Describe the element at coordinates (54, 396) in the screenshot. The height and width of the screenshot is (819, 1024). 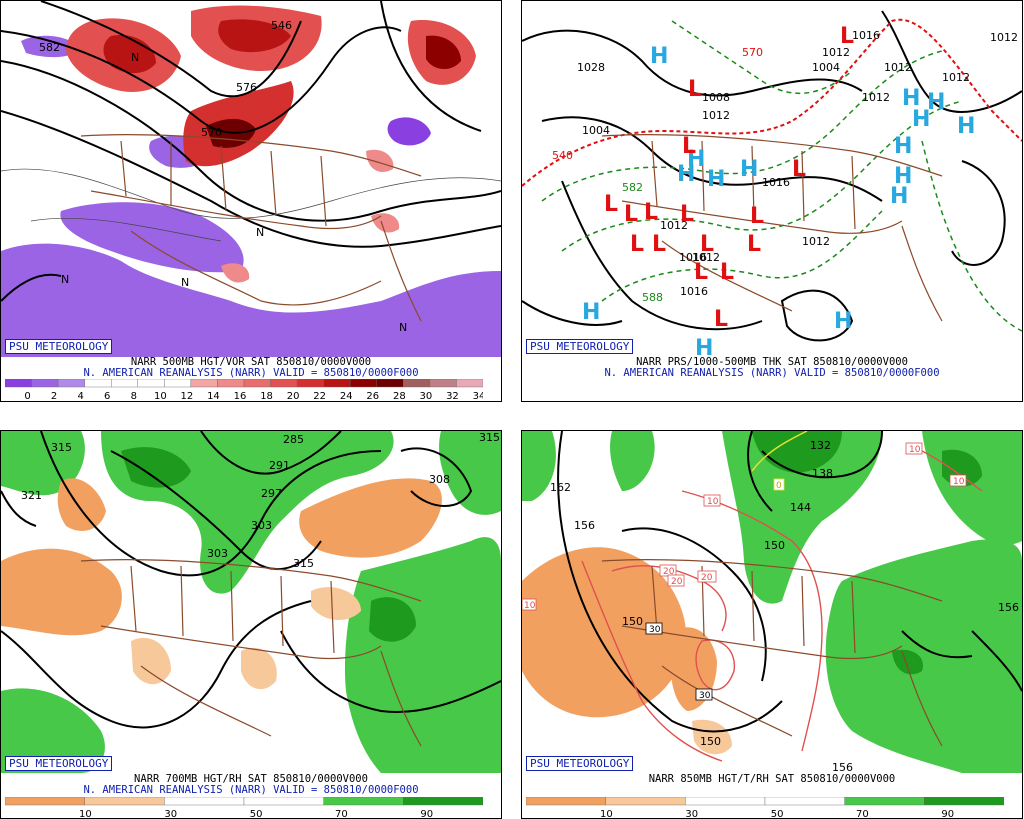
I see `colorbar-label: 2` at that location.